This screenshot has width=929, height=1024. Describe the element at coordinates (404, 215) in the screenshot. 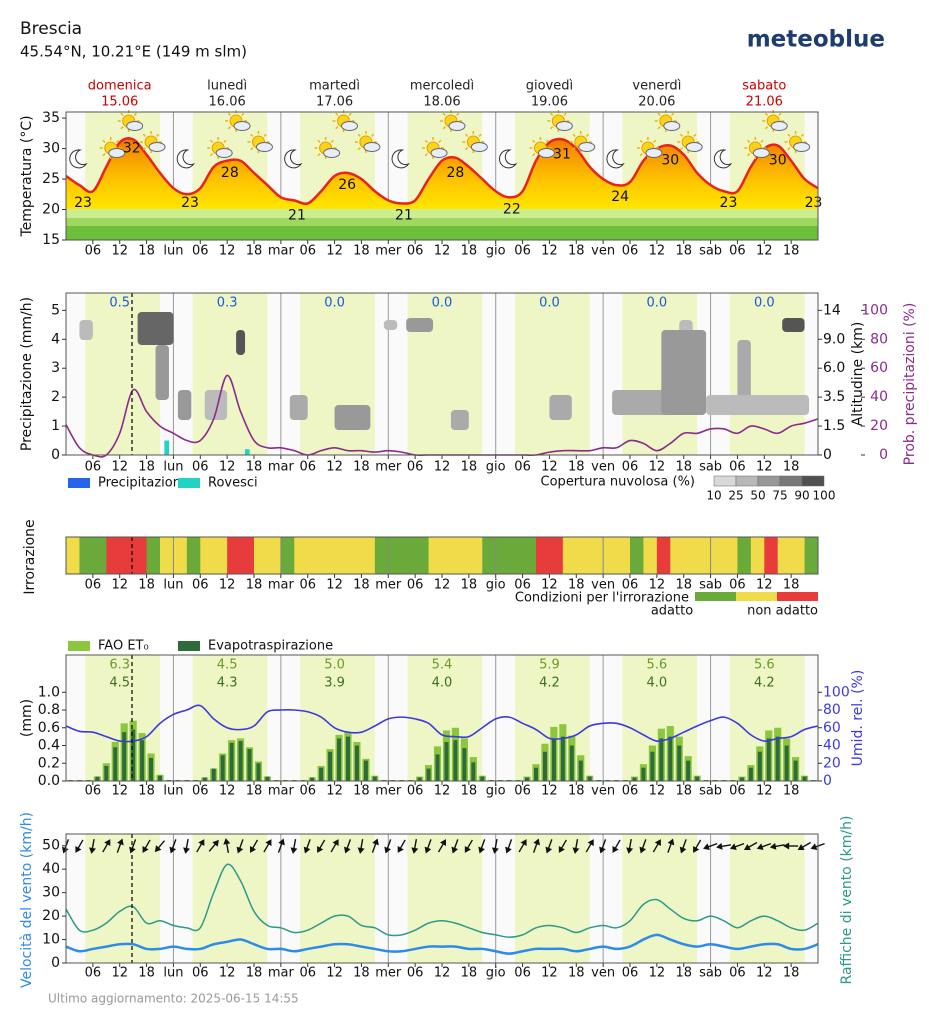

I see `temp-label: 21` at that location.